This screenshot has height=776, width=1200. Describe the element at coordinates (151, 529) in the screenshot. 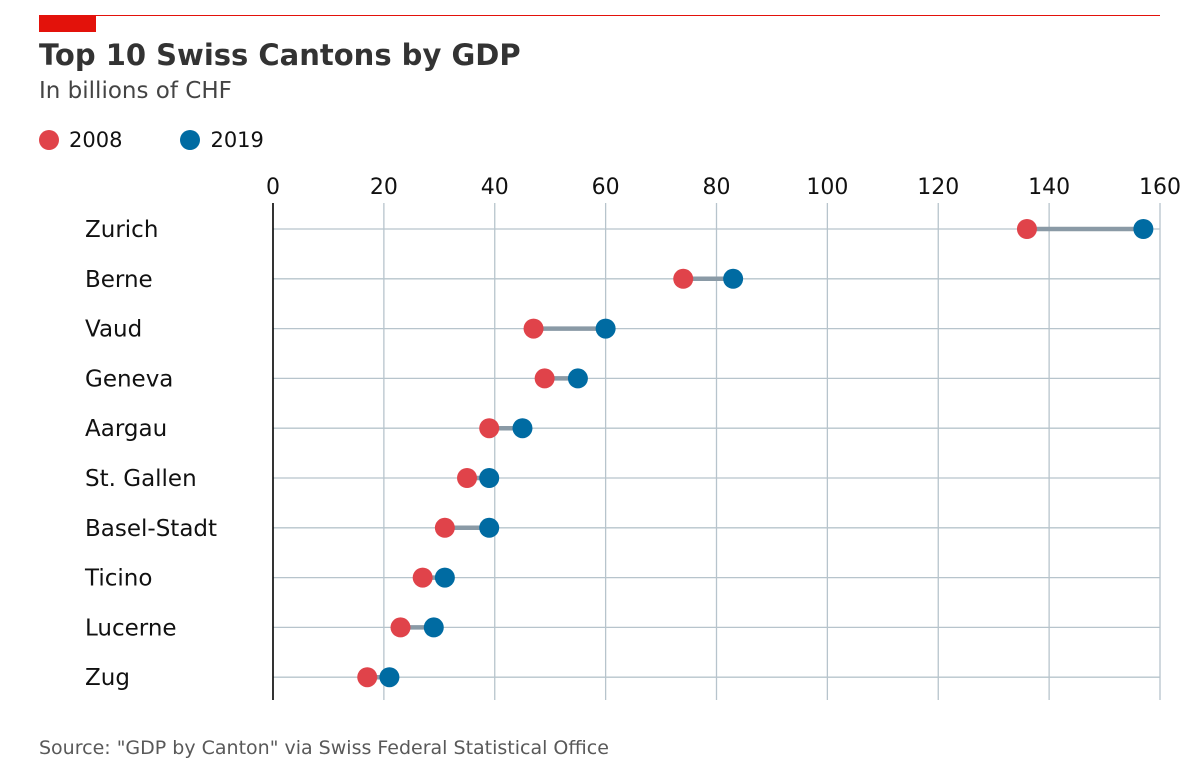

I see `category-label: Basel-Stadt` at that location.